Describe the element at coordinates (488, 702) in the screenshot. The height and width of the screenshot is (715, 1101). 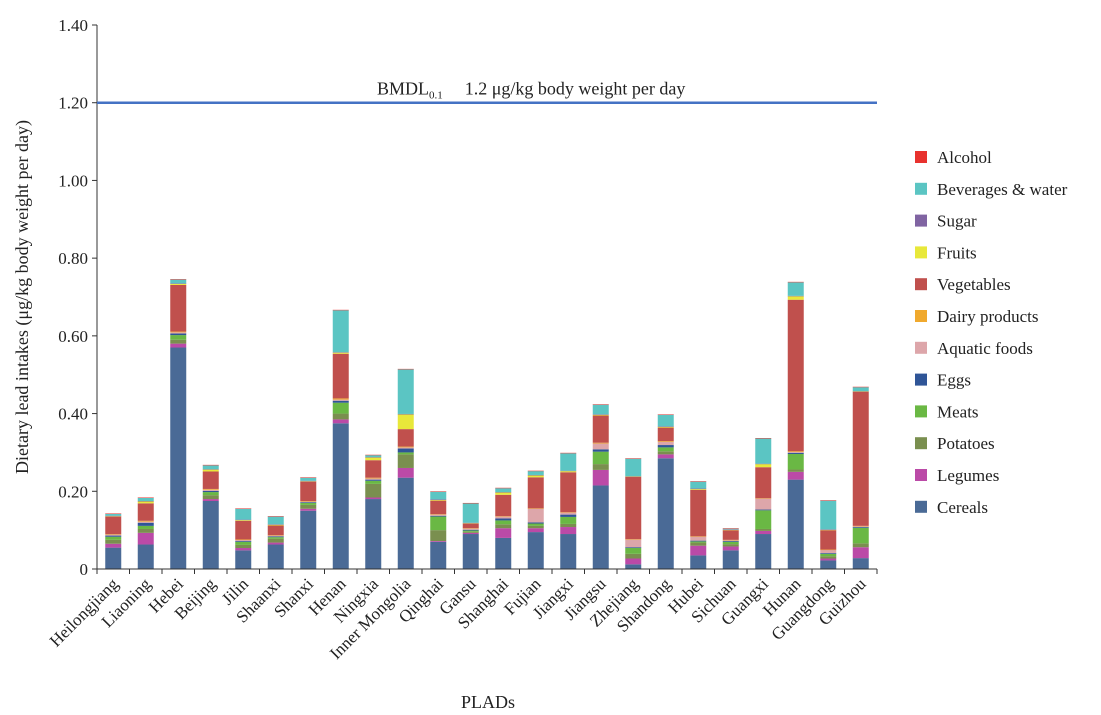
I see `x-axis-title: PLADs` at that location.